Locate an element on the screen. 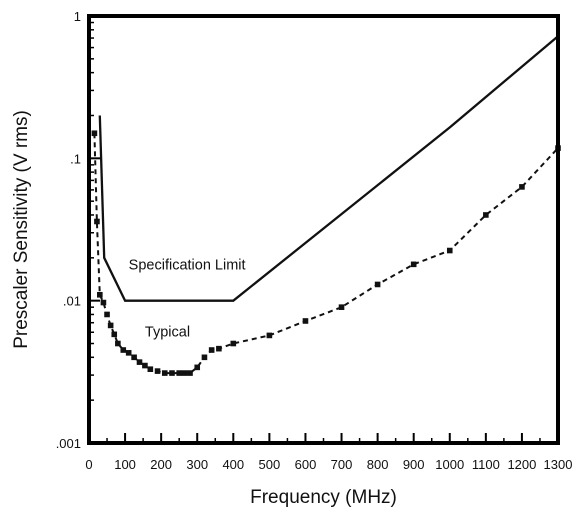 This screenshot has width=582, height=519. x-tick-label: 300 is located at coordinates (197, 464).